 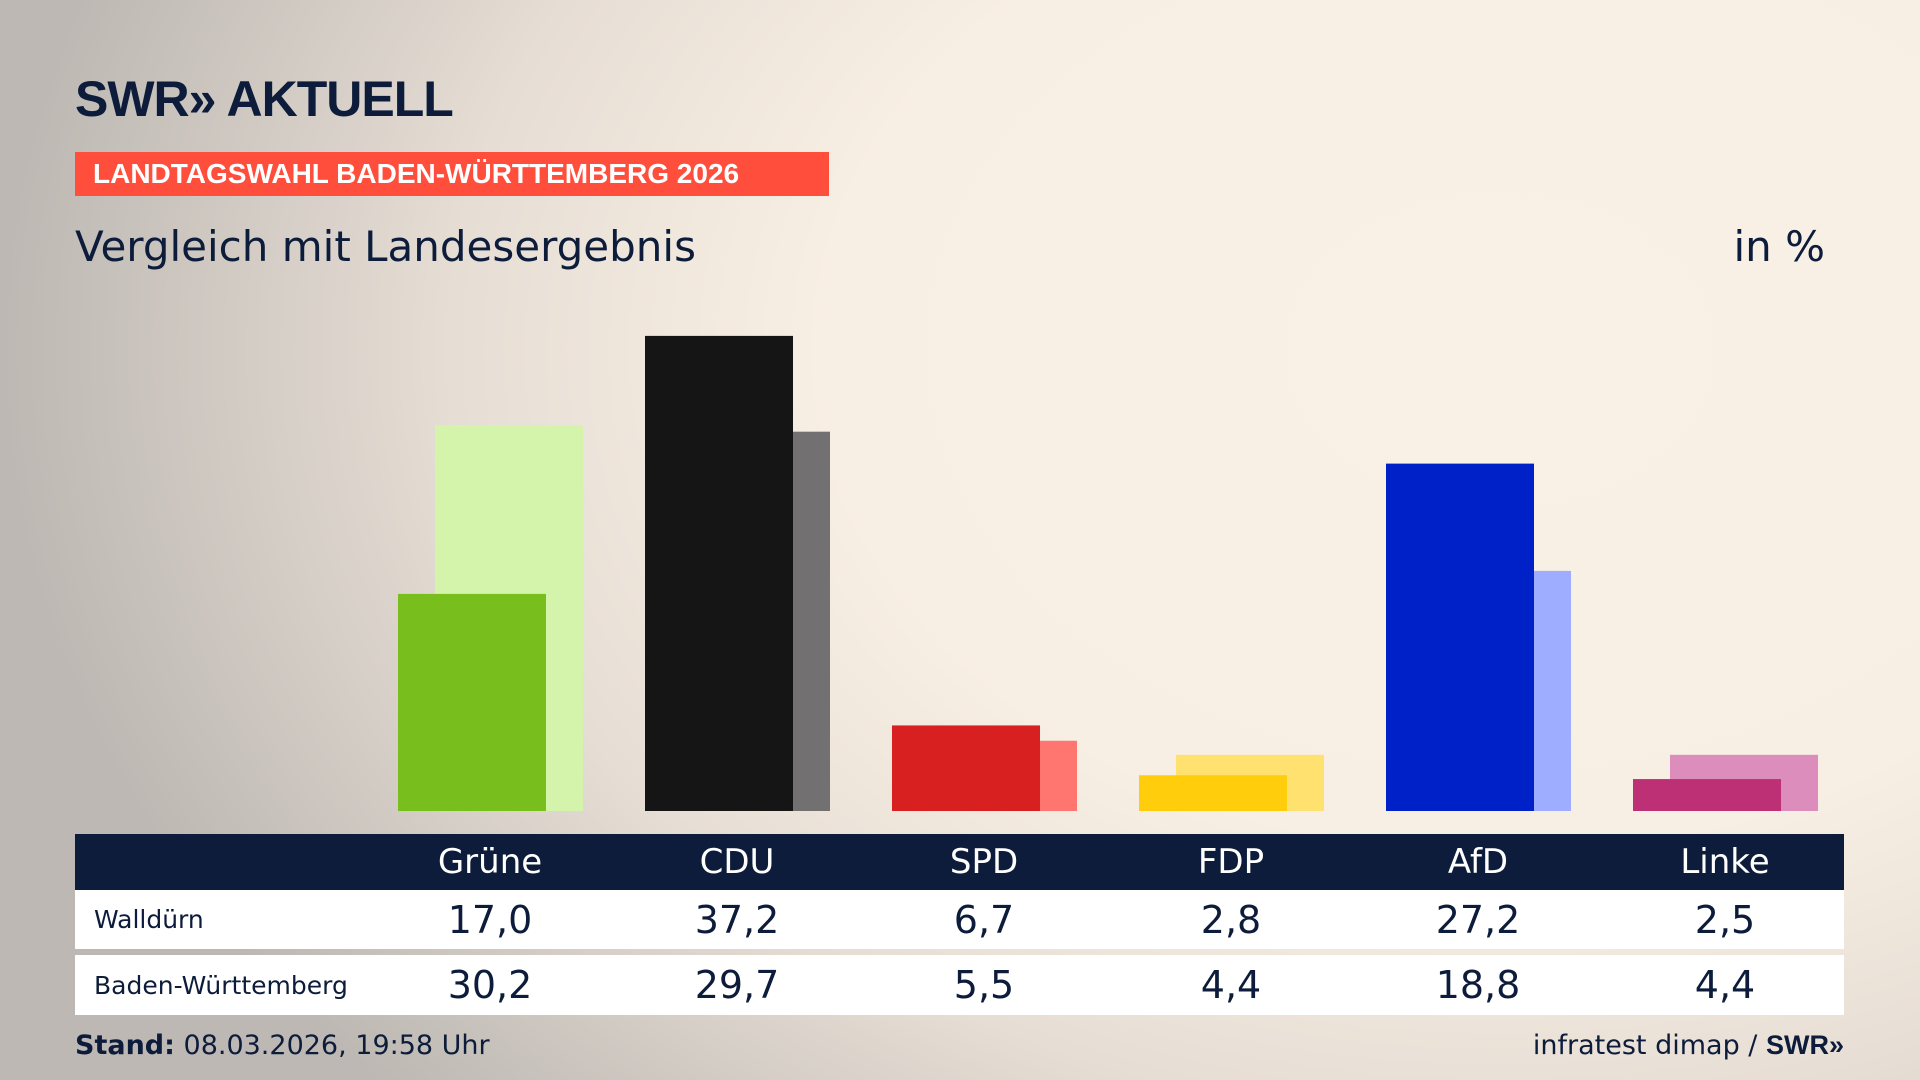 I want to click on category-label: FDP, so click(x=1231, y=862).